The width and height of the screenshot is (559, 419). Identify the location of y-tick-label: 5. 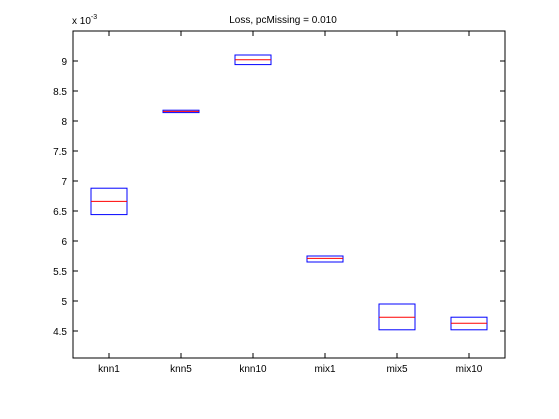
(64, 302).